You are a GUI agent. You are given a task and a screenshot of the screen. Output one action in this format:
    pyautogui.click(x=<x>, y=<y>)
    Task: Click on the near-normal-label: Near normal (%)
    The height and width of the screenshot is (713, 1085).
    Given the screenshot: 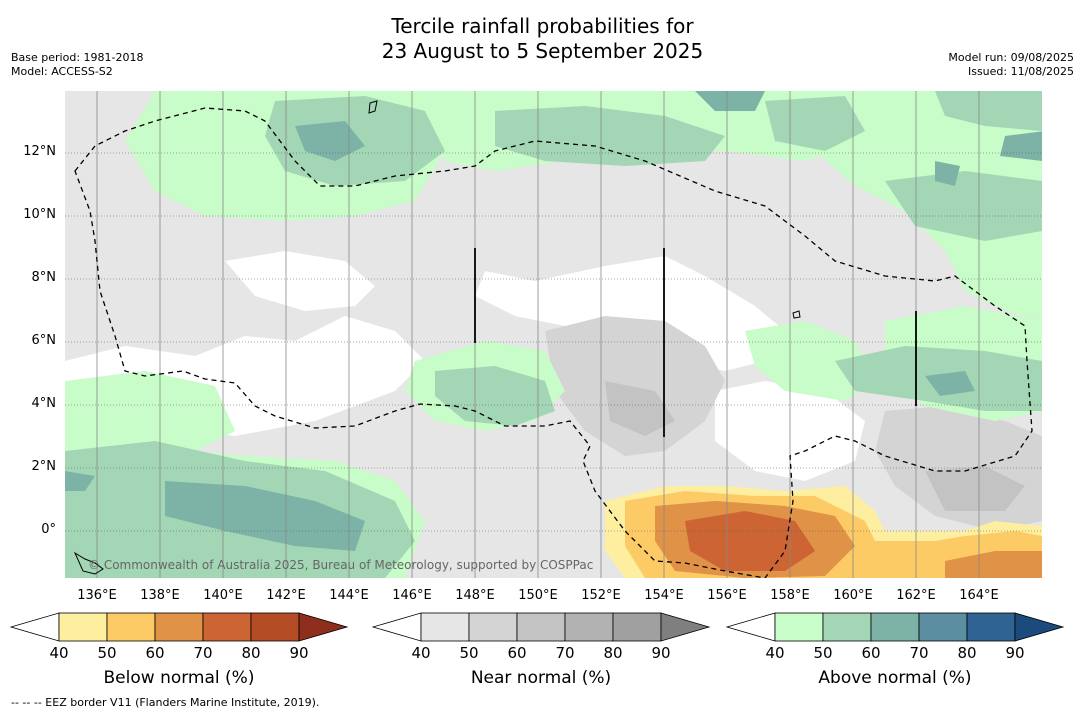 What is the action you would take?
    pyautogui.click(x=541, y=678)
    